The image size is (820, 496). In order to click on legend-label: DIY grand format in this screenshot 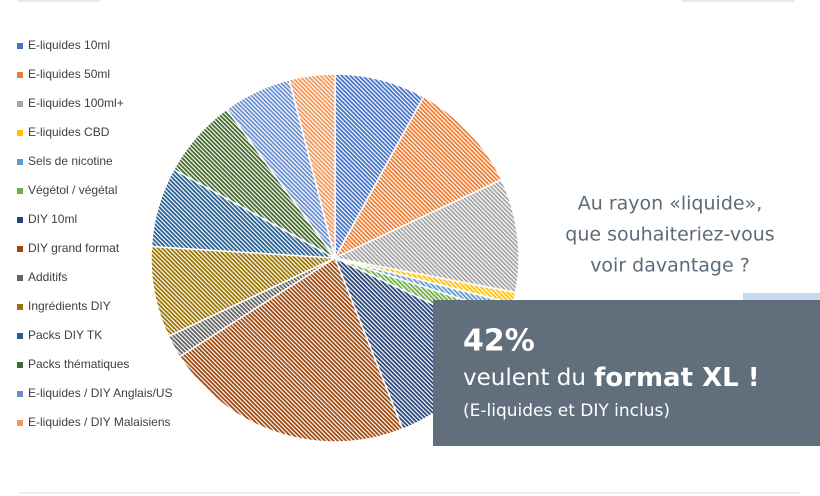, I will do `click(74, 248)`.